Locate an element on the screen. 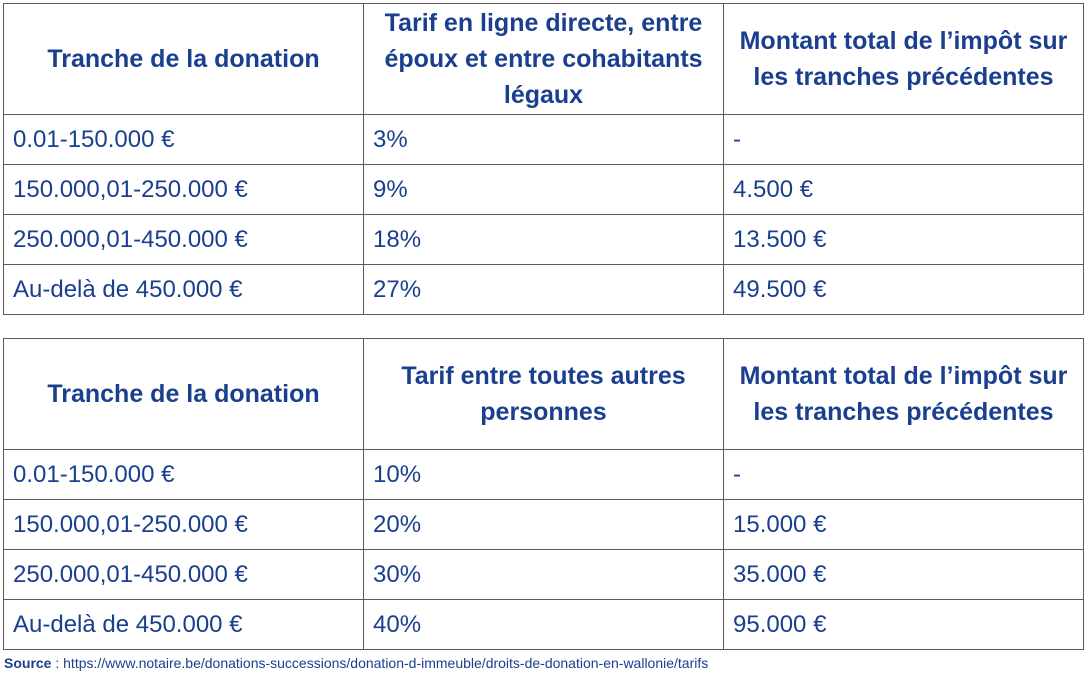 This screenshot has width=1085, height=675. cell-tarif: 40% is located at coordinates (543, 624).